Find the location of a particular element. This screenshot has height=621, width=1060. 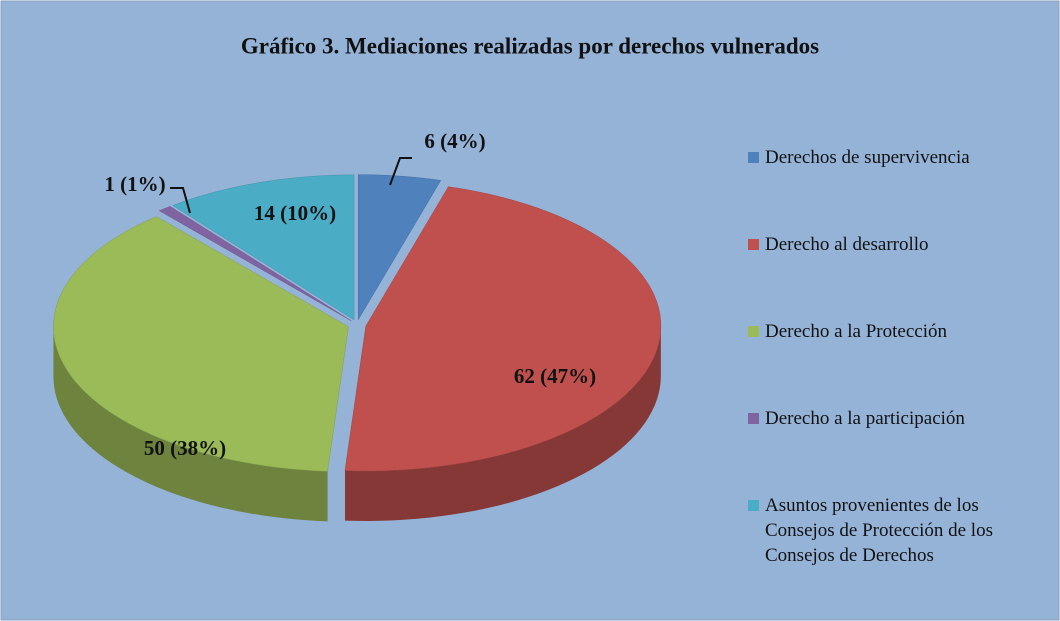

legend-item: Derecho al desarrollo is located at coordinates (898, 275).